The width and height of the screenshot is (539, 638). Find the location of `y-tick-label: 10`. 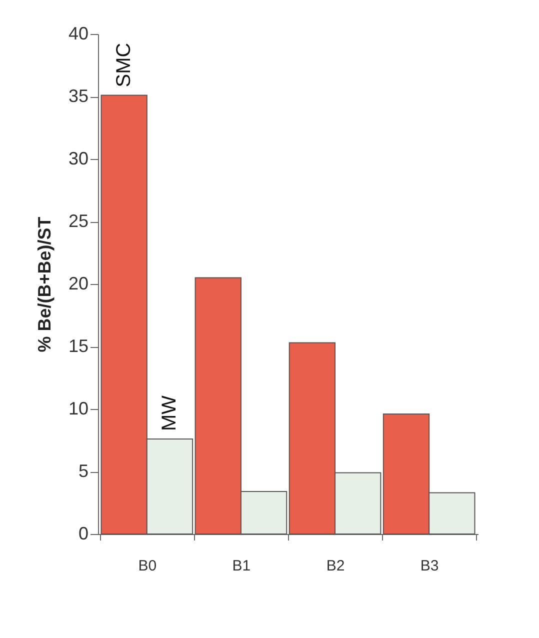

y-tick-label: 10 is located at coordinates (78, 408).